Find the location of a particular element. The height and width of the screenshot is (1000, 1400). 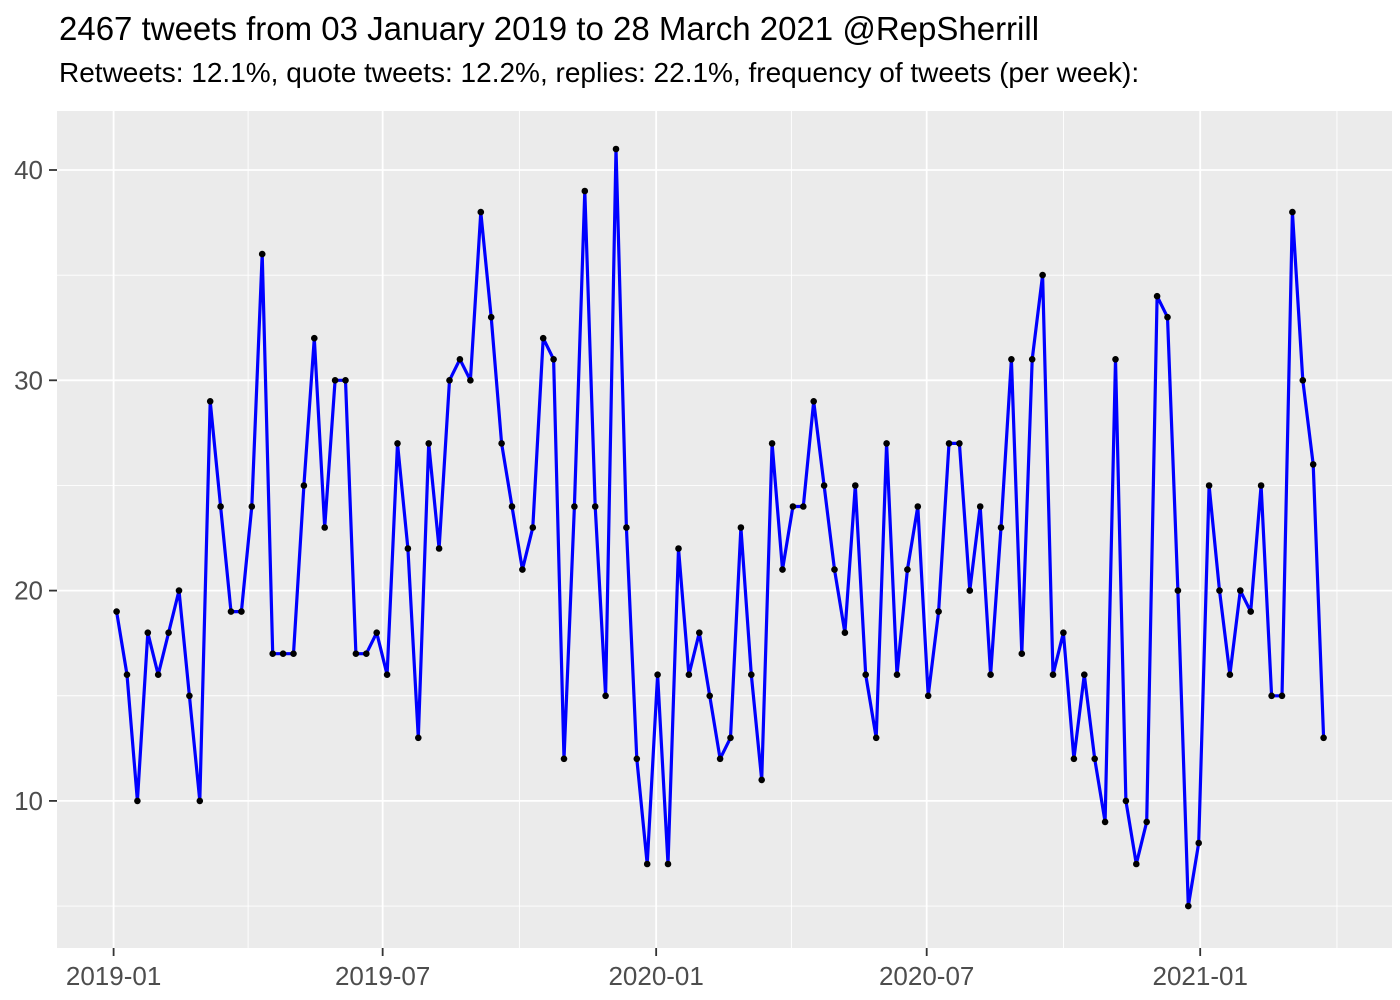

y-tick-label: 40 is located at coordinates (28, 170).